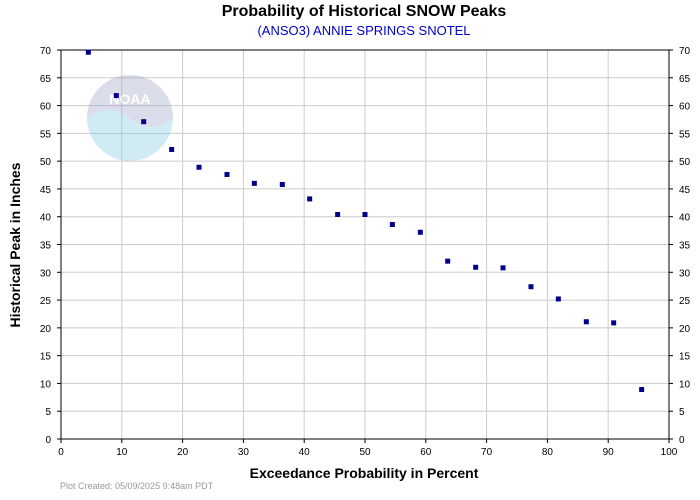 This screenshot has height=500, width=700. Describe the element at coordinates (48, 440) in the screenshot. I see `y-tick-label-left: 0` at that location.